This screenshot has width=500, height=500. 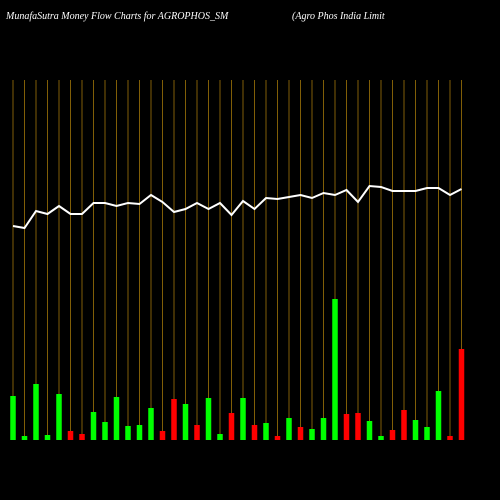 I want to click on chart-subtitle: (Agro Phos India Limit, so click(x=338, y=16).